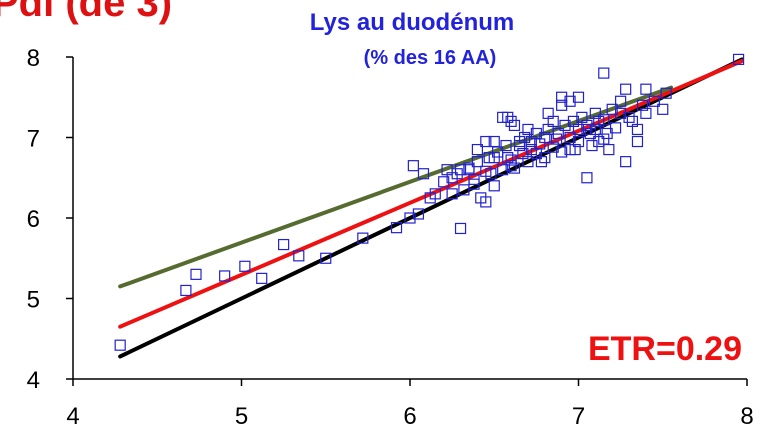 The width and height of the screenshot is (771, 433). Describe the element at coordinates (412, 22) in the screenshot. I see `chart-title: Lys au duodénum` at that location.